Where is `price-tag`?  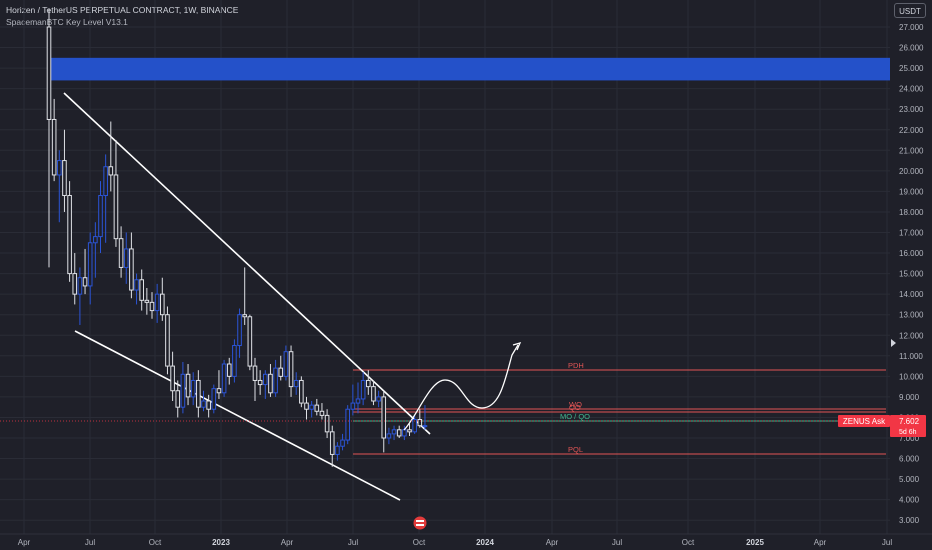
price-tag is located at coordinates (908, 426).